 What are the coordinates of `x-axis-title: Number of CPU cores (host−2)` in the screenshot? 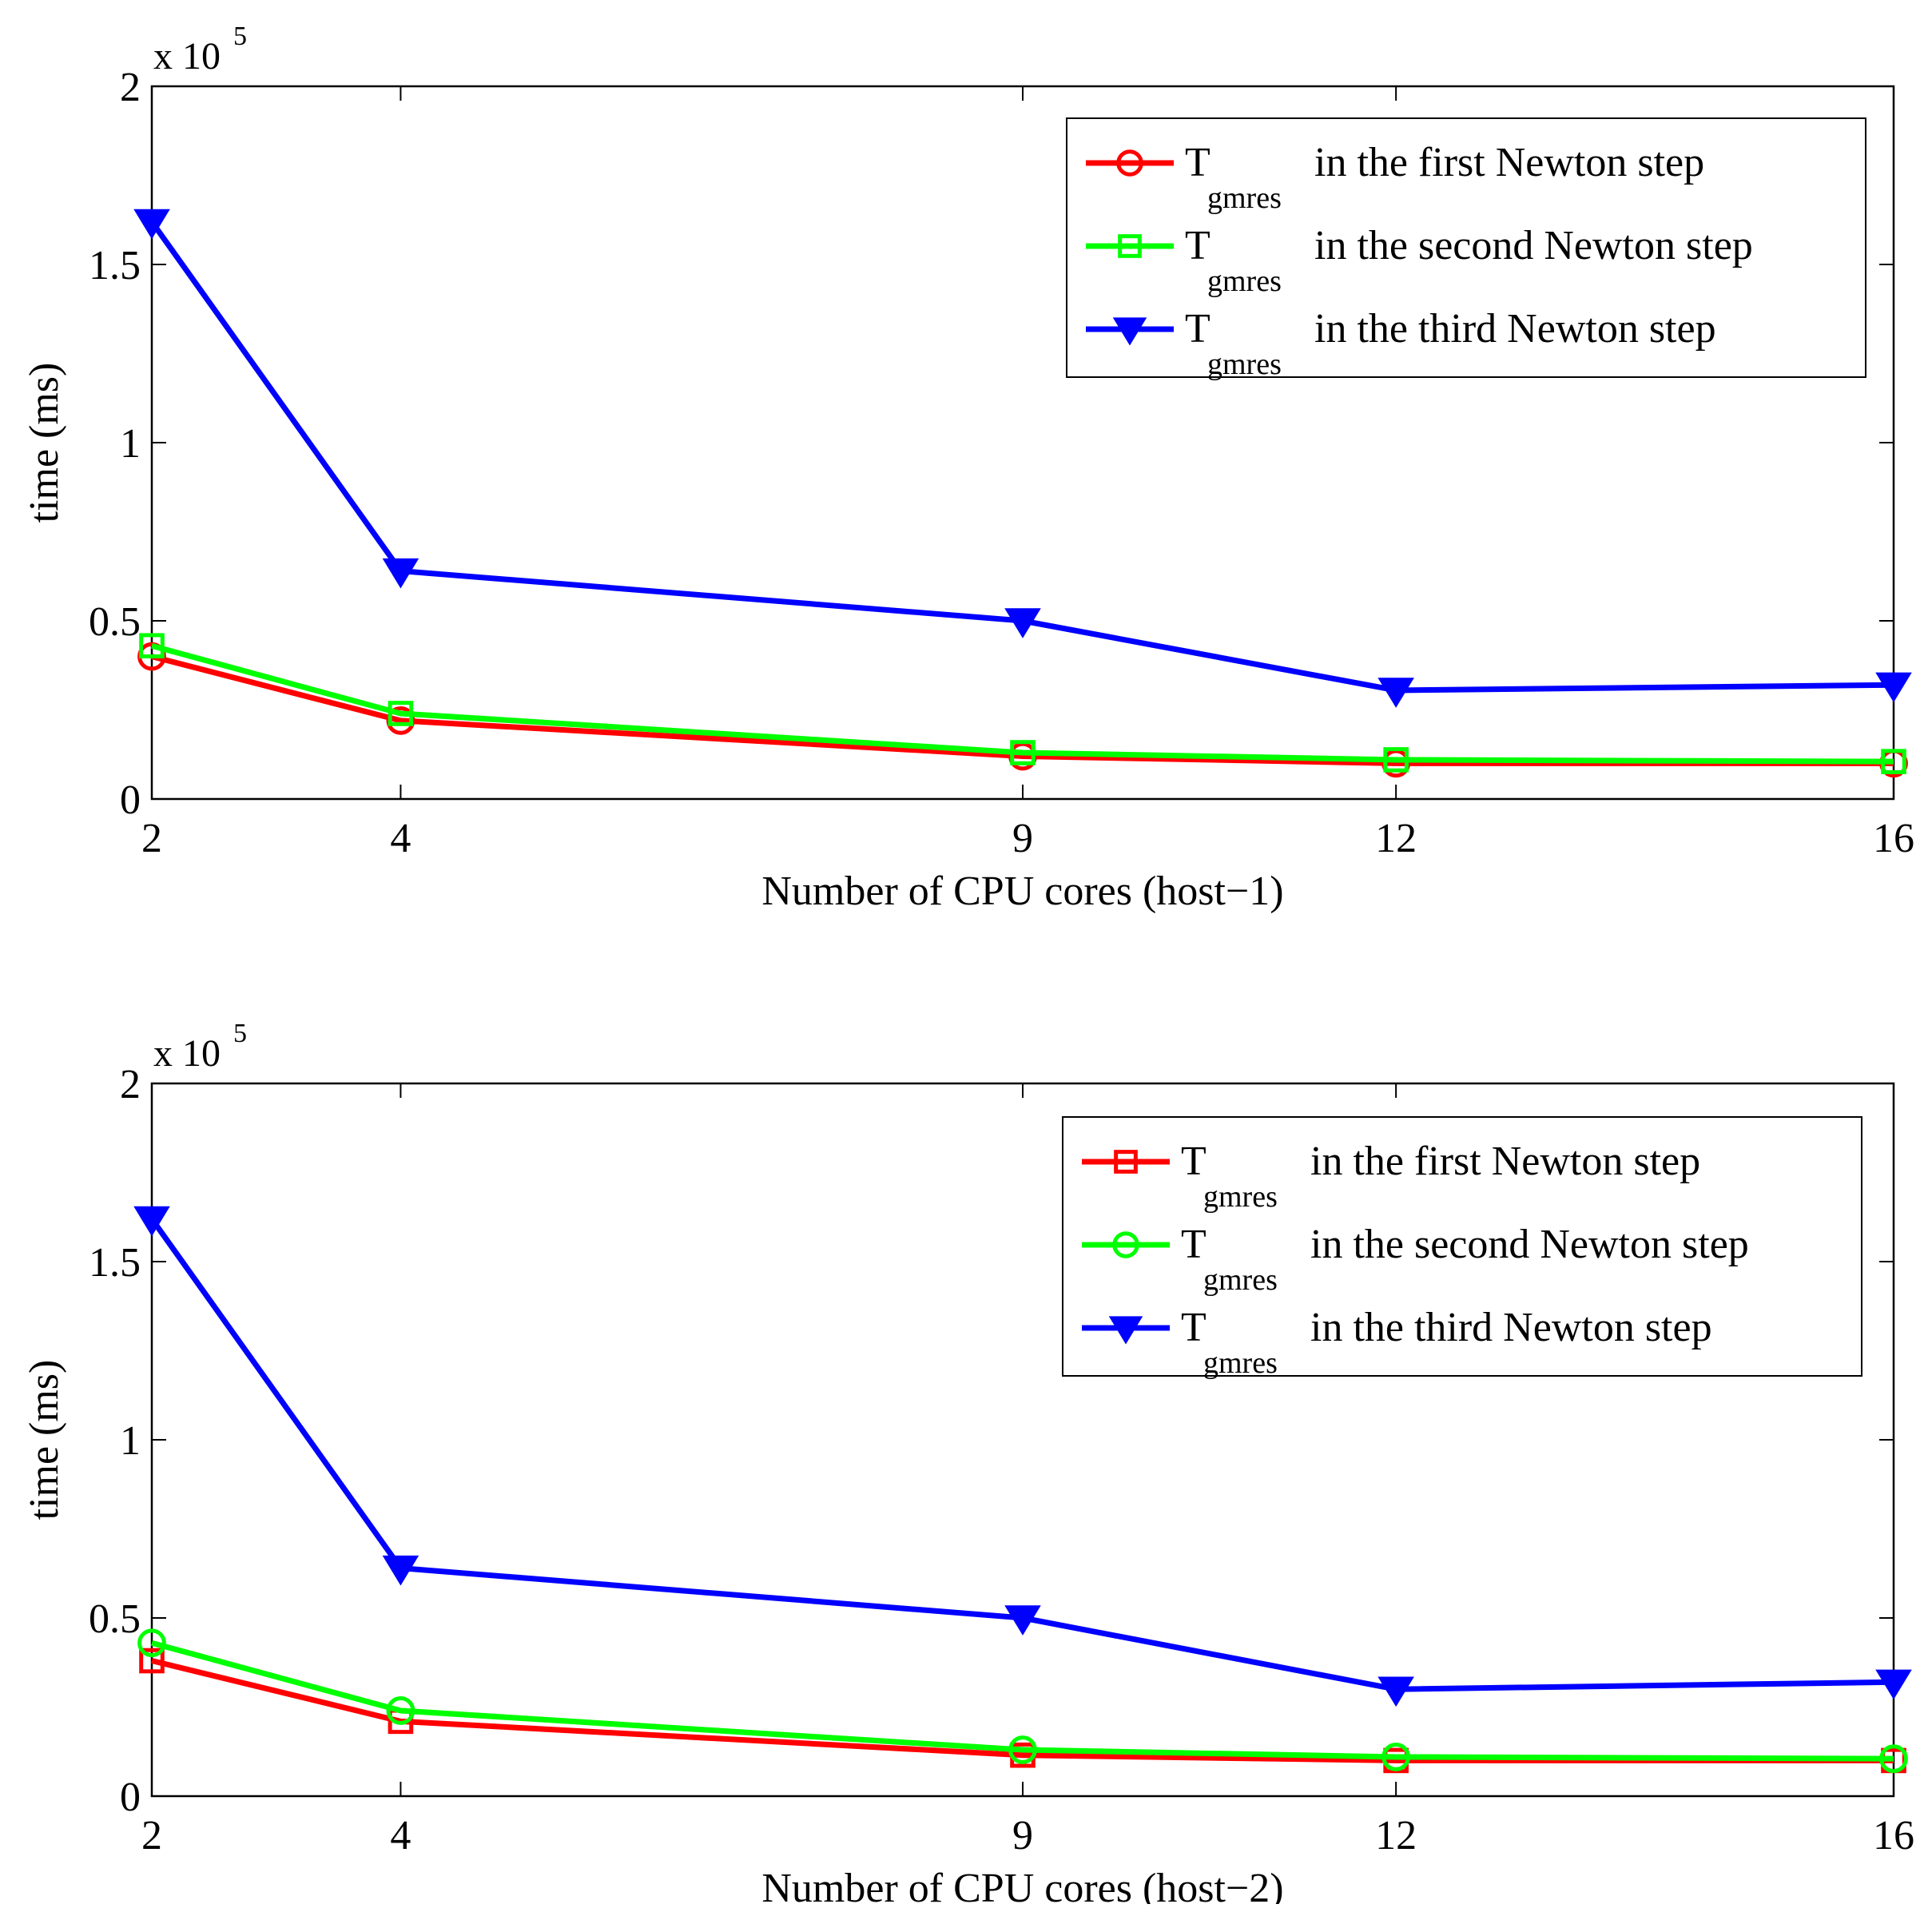 It's located at (1022, 1885).